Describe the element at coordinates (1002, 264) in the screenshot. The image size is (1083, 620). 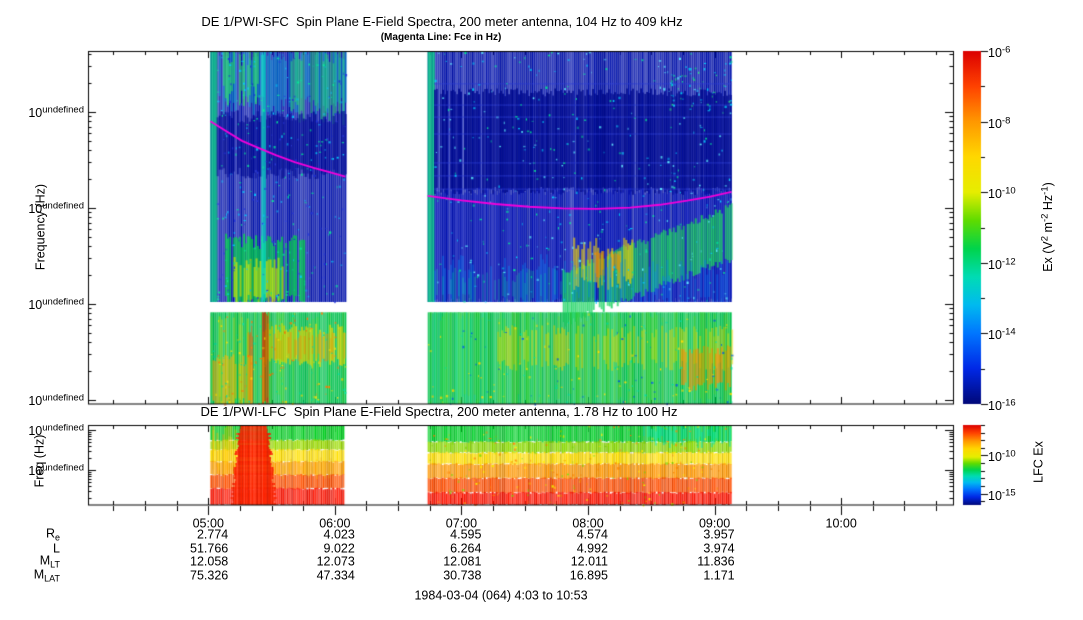
I see `colorbar-tick-label: 10⁻¹²` at that location.